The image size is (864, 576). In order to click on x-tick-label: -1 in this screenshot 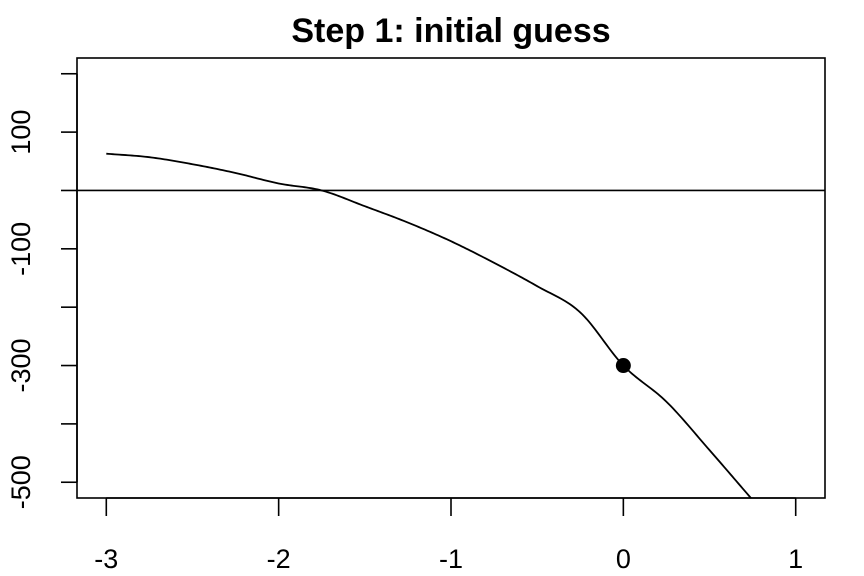, I will do `click(451, 559)`.